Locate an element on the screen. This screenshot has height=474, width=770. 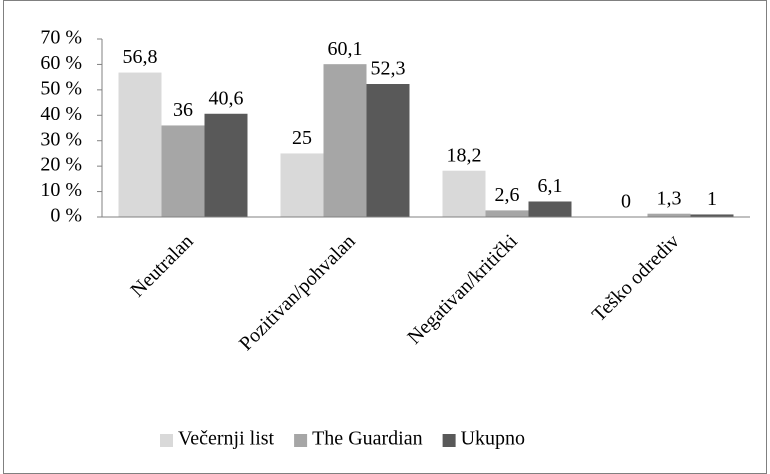
x-tick-label: Teško odrediv is located at coordinates (636, 278).